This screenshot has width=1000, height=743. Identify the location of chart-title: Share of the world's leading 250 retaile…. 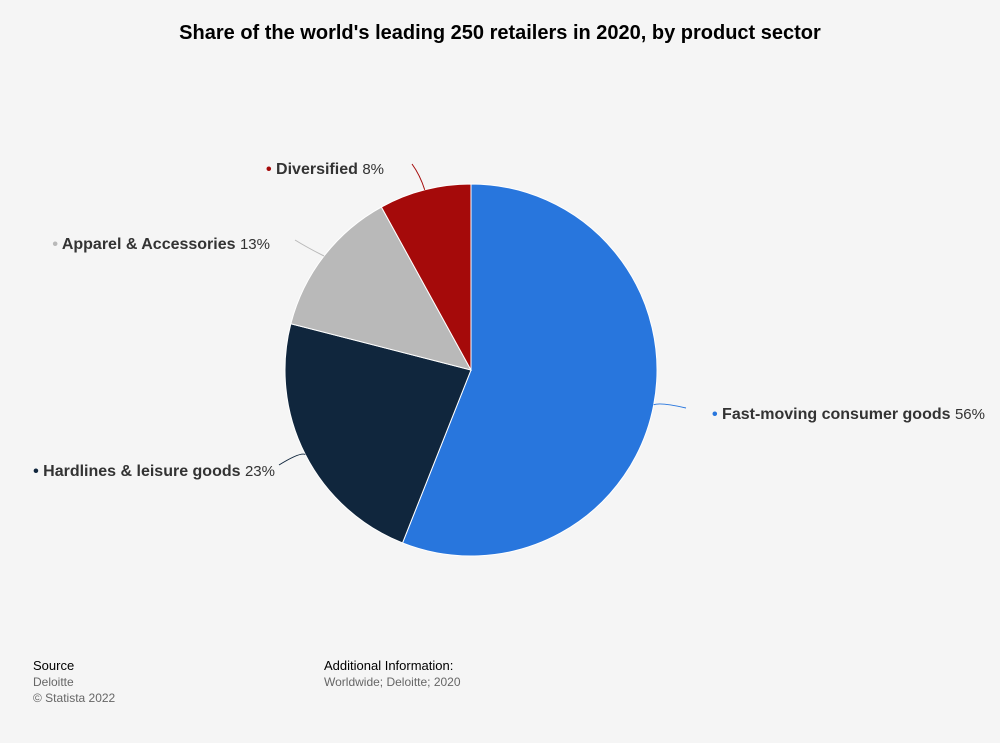
(500, 33).